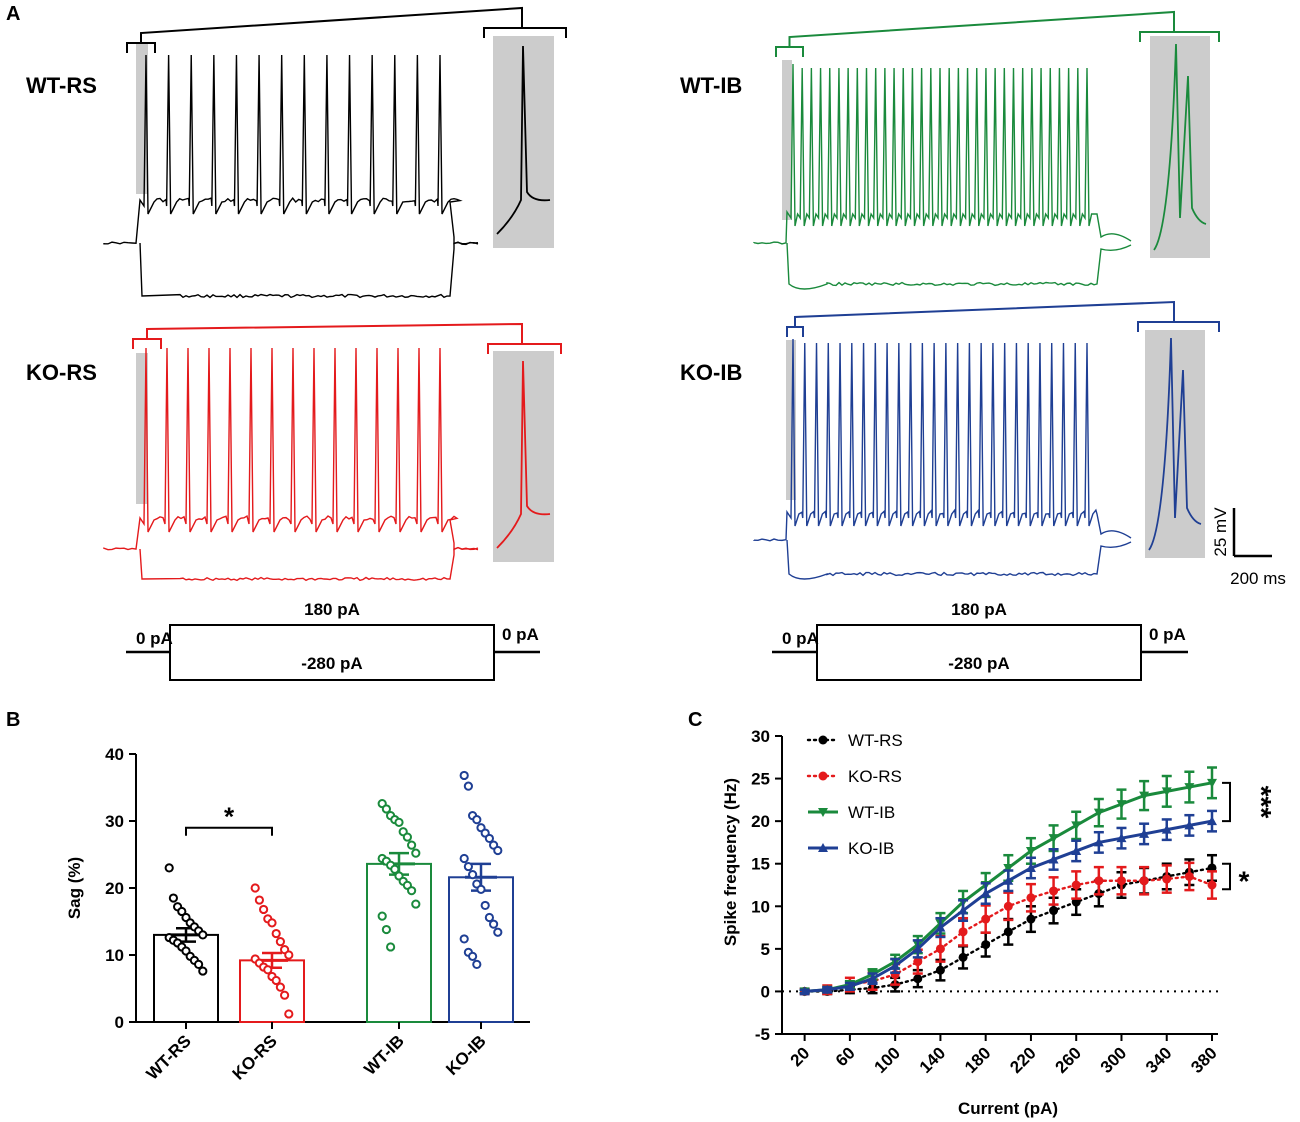  What do you see at coordinates (760, 821) in the screenshot?
I see `panel-c-ytick-label: 20` at bounding box center [760, 821].